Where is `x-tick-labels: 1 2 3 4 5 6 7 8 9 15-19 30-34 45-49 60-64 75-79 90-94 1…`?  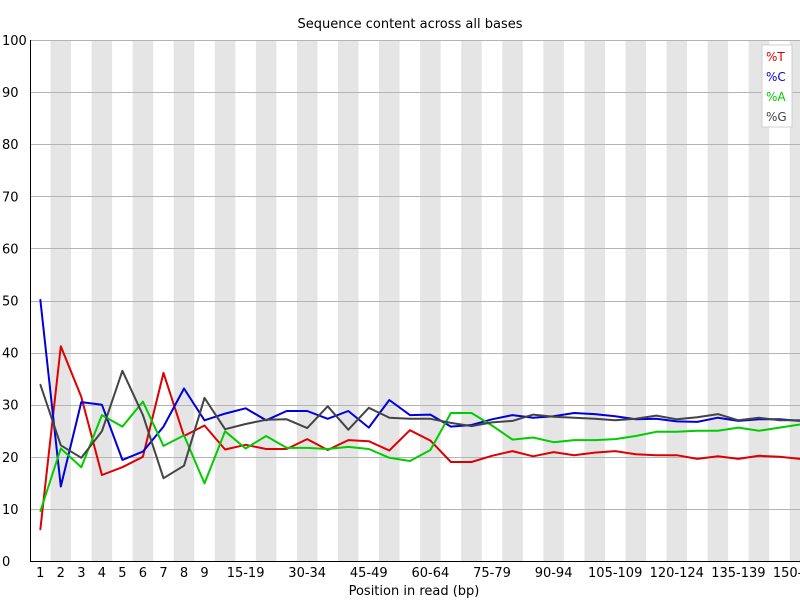
x-tick-labels: 1 2 3 4 5 6 7 8 9 15-19 30-34 45-49 60-64 75-79 90-94 1… is located at coordinates (418, 573).